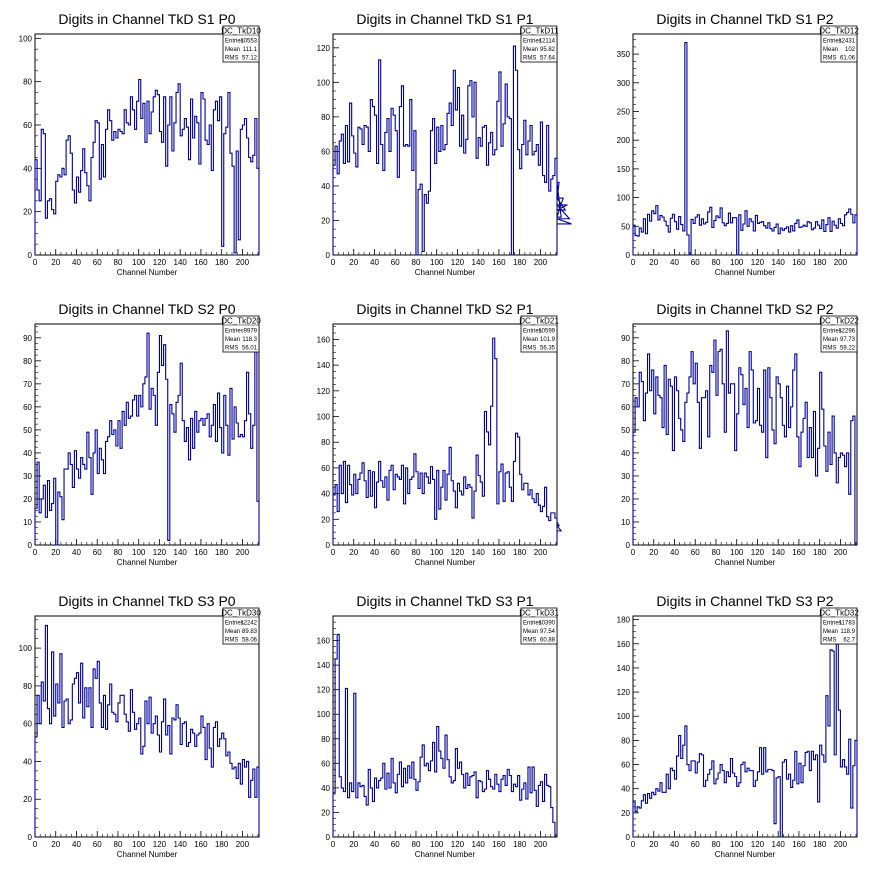 This screenshot has height=874, width=896. What do you see at coordinates (250, 641) in the screenshot?
I see `stats-rms-value: 58.06` at bounding box center [250, 641].